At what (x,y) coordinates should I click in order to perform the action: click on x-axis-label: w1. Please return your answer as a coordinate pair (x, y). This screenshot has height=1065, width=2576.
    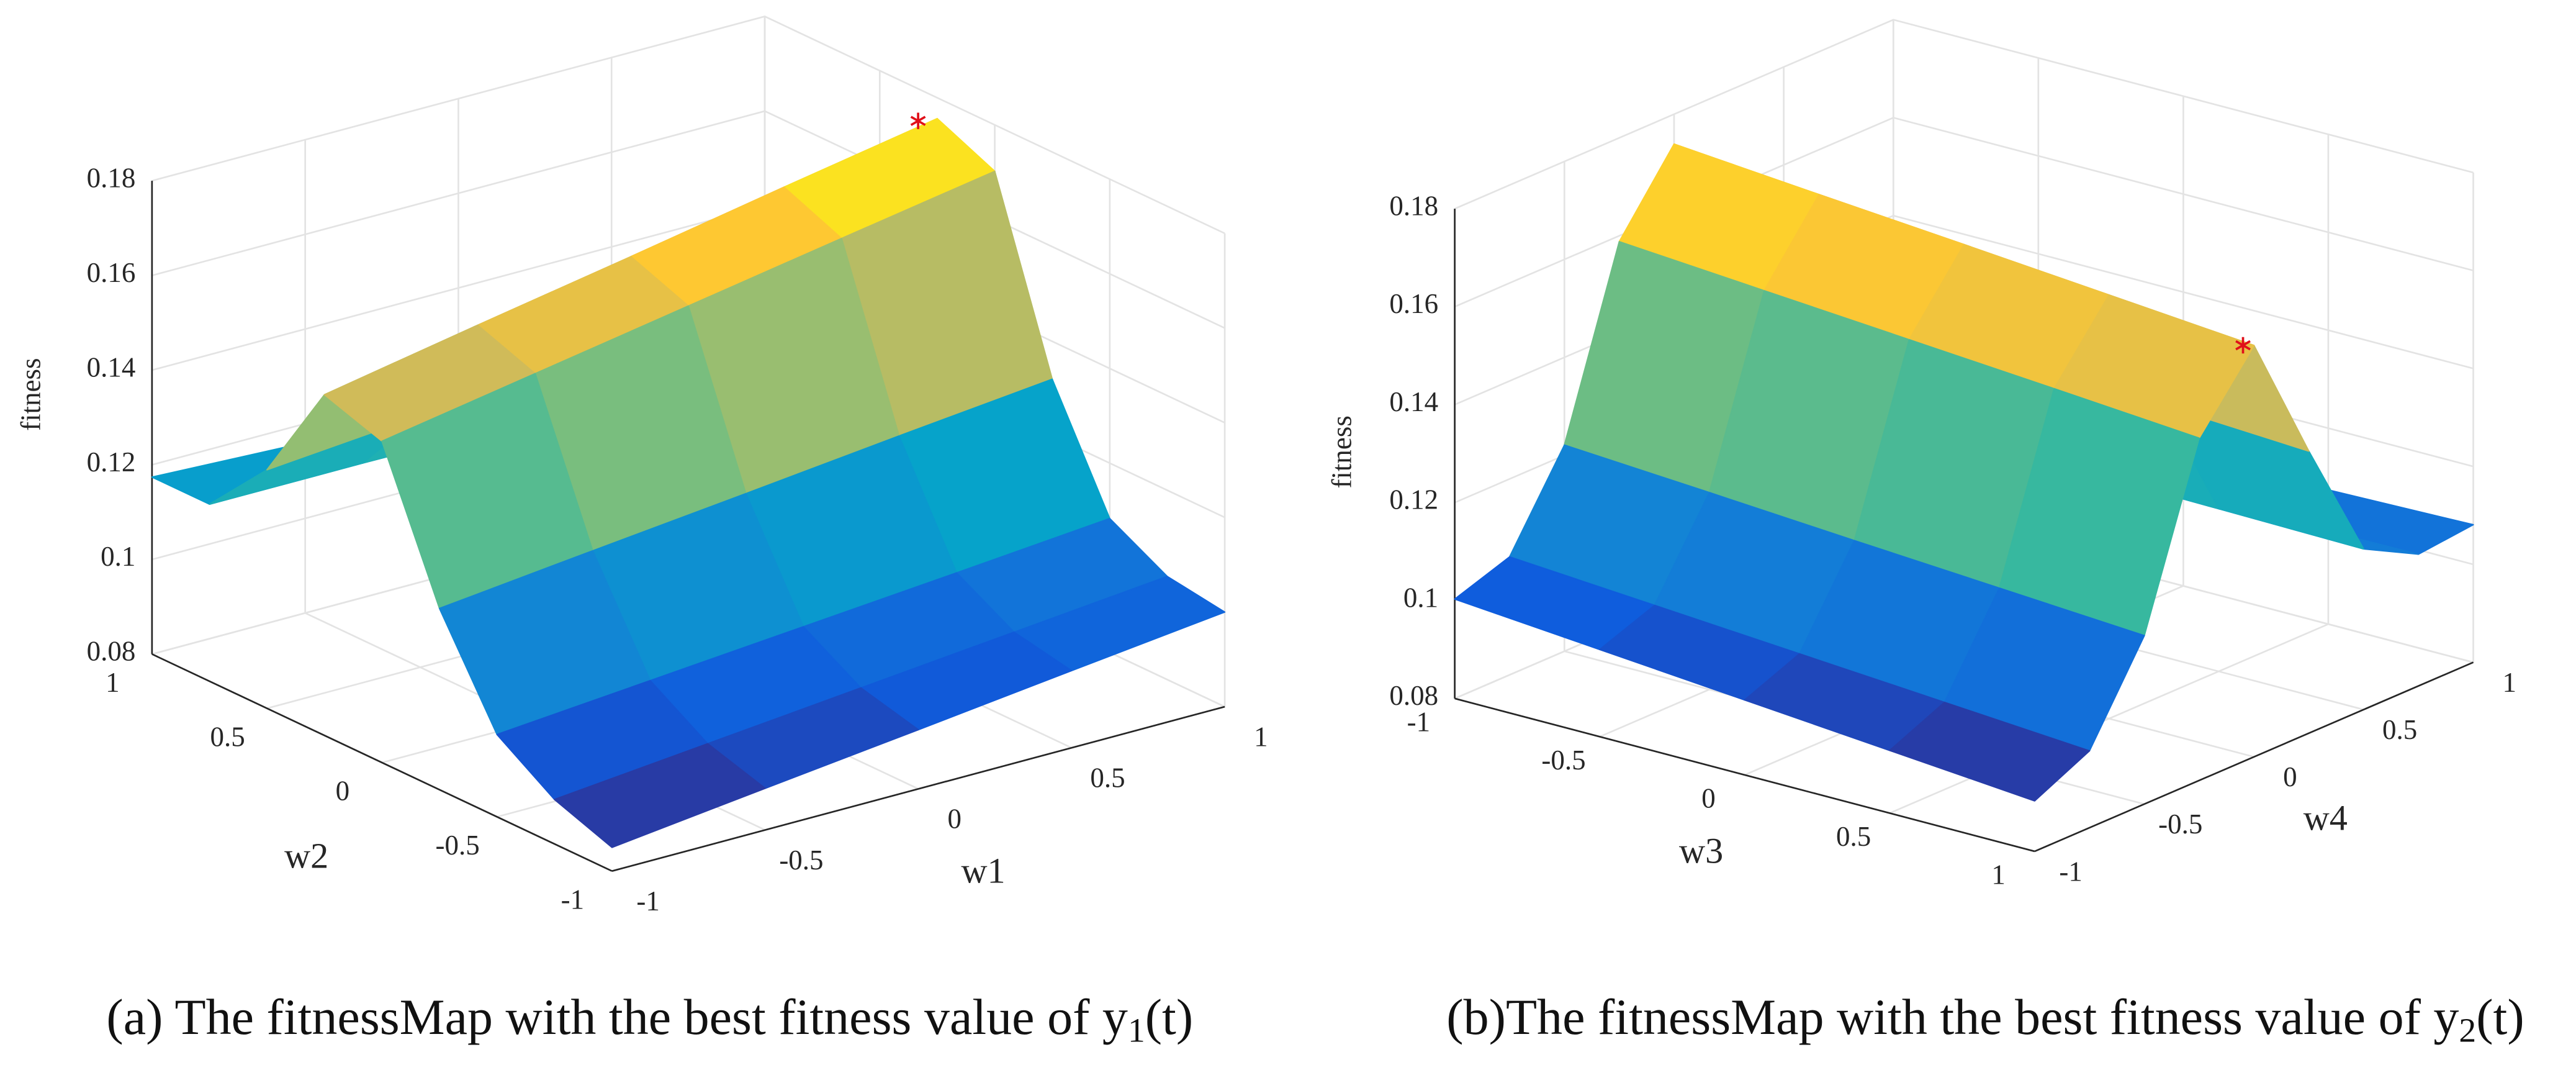
    Looking at the image, I should click on (983, 870).